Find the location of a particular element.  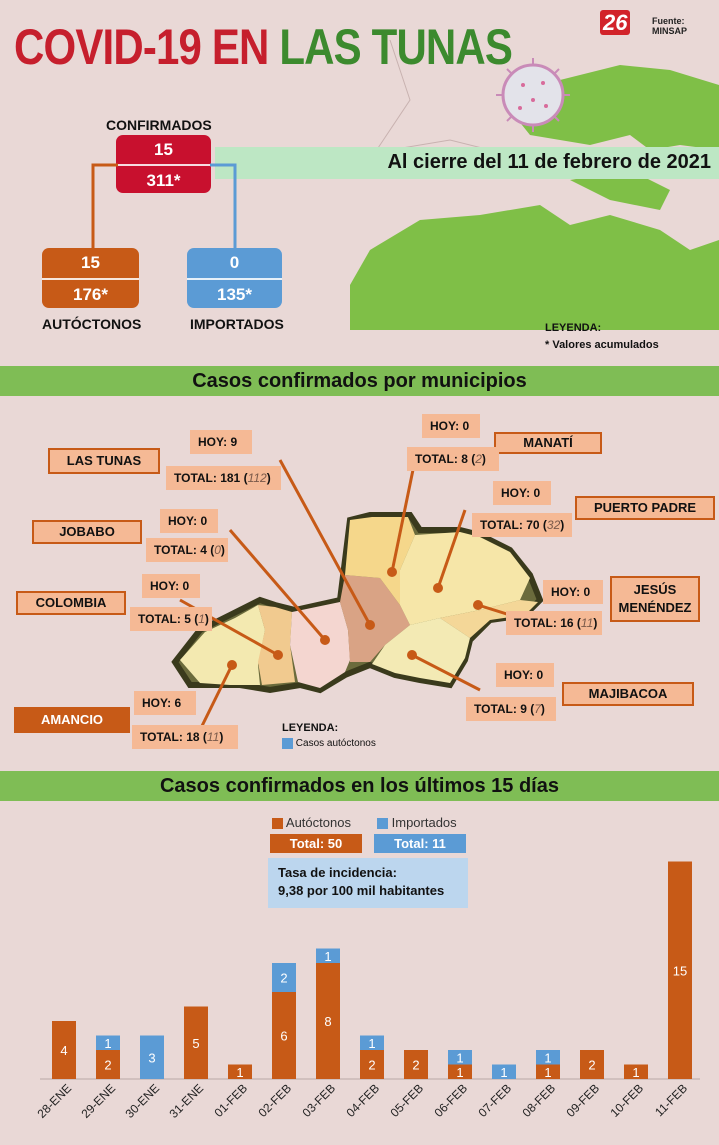

bar-label-importados-04-FEB: 1 is located at coordinates (371, 1043).